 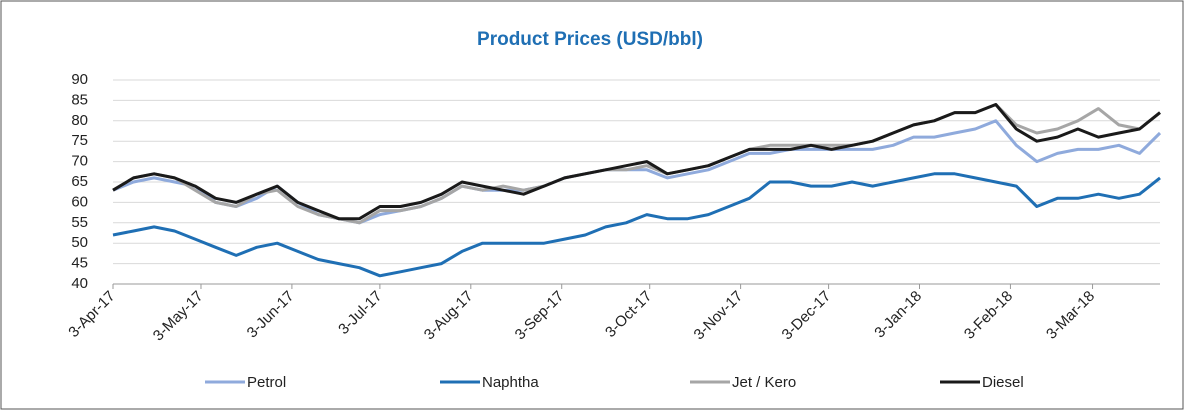 I want to click on y-tick-label: 50, so click(x=79, y=242).